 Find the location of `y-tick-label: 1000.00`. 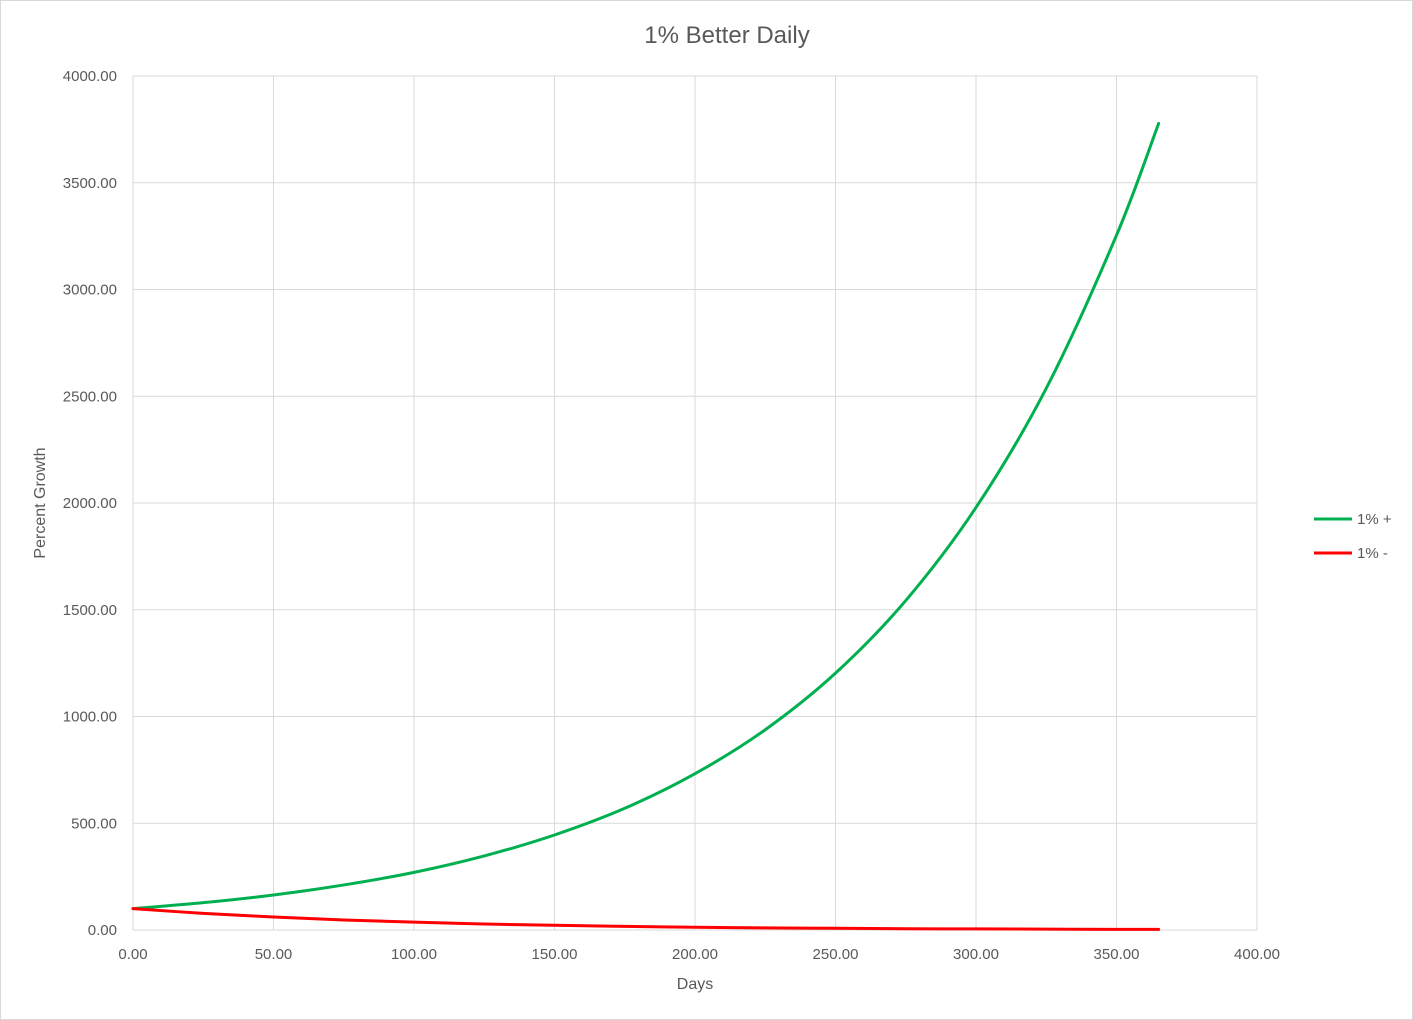

y-tick-label: 1000.00 is located at coordinates (90, 717).